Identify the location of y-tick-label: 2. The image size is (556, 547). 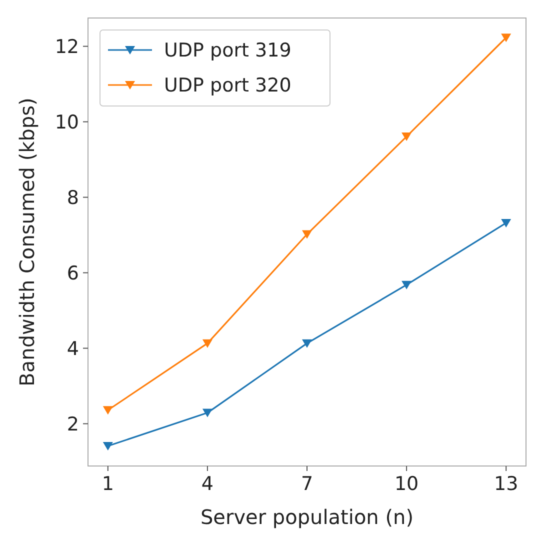
(72, 424).